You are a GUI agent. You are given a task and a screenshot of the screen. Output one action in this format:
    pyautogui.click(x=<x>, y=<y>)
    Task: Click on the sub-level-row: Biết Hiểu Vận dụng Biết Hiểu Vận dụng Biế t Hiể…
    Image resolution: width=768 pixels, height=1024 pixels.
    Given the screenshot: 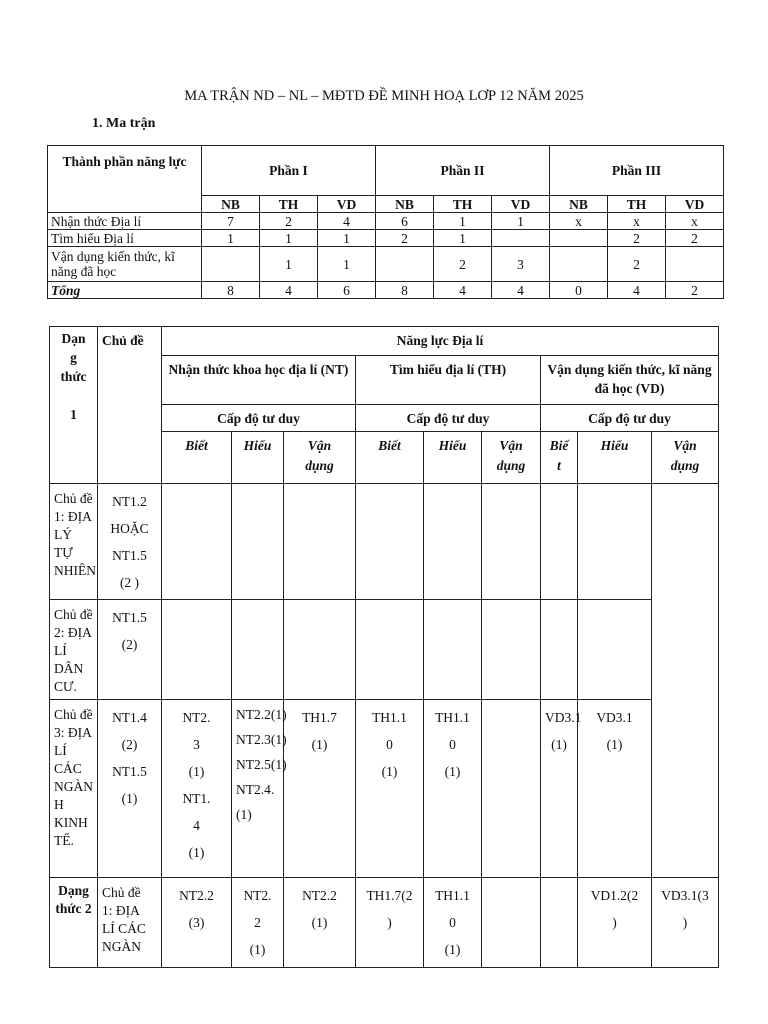 What is the action you would take?
    pyautogui.click(x=384, y=457)
    